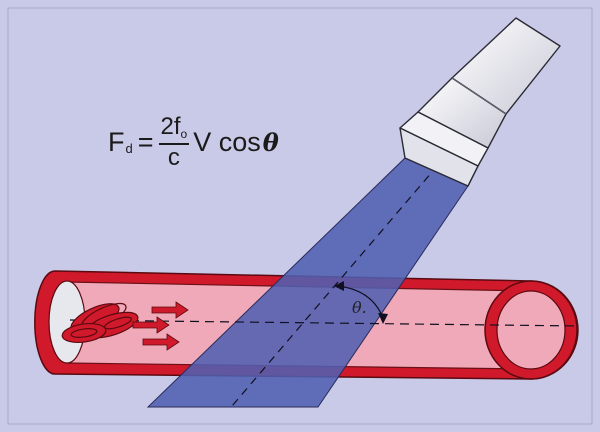  Describe the element at coordinates (325, 323) in the screenshot. I see `vessel-axis` at that location.